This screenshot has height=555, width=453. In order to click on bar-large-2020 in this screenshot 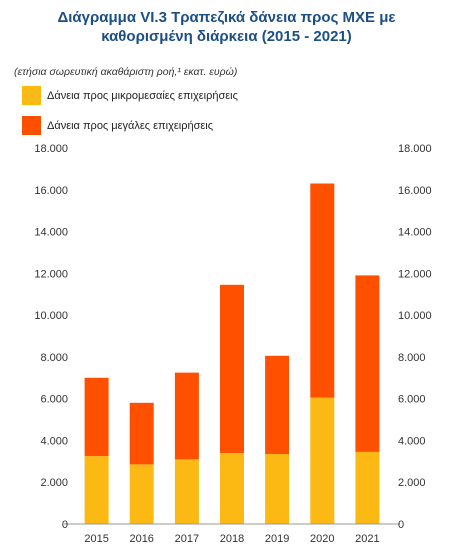, I will do `click(322, 290)`.